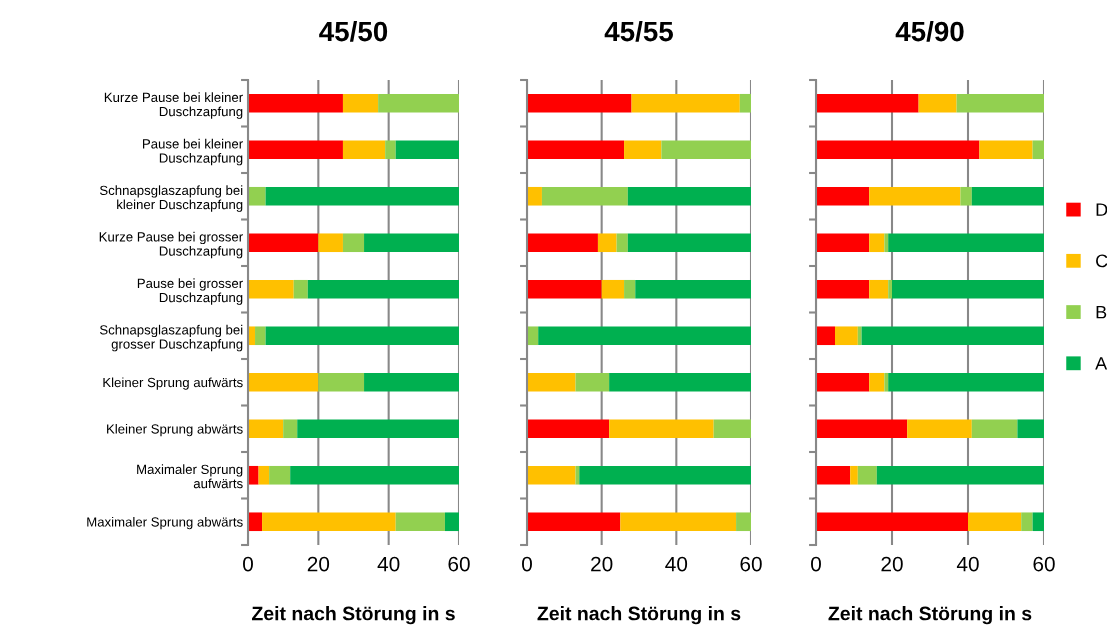 The image size is (1107, 640). Describe the element at coordinates (1101, 363) in the screenshot. I see `legend-label: A` at that location.